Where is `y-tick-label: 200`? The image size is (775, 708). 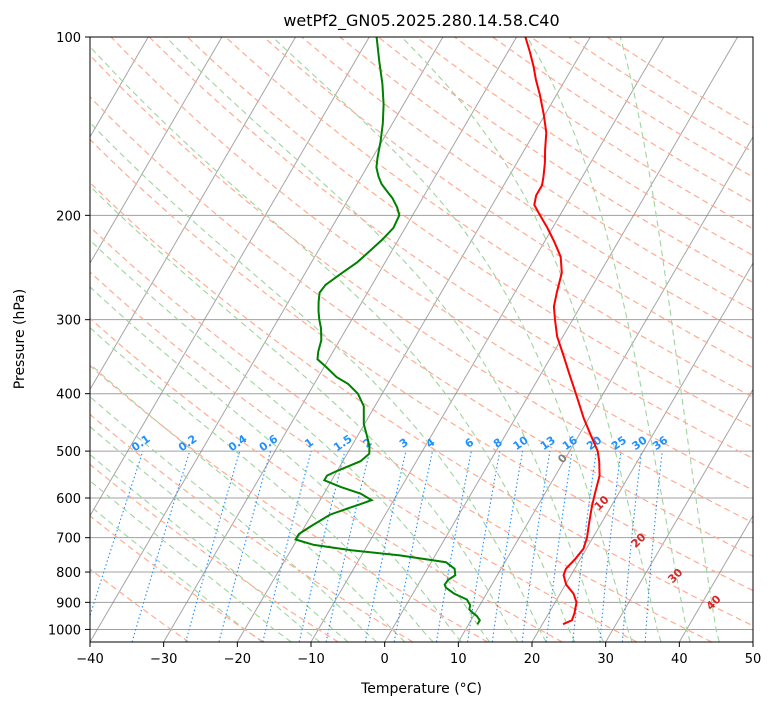 y-tick-label: 200 is located at coordinates (68, 216).